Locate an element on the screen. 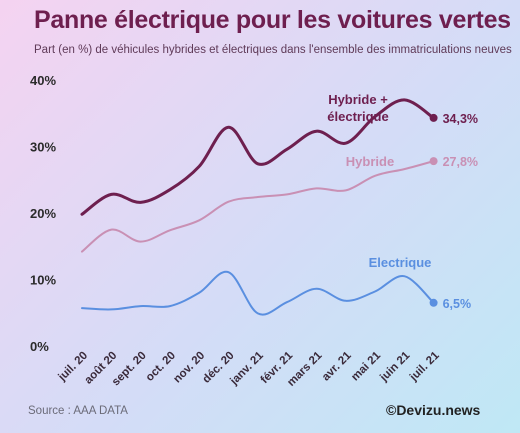  y-axis: 0% 10% 20% 30% 40% is located at coordinates (43, 213).